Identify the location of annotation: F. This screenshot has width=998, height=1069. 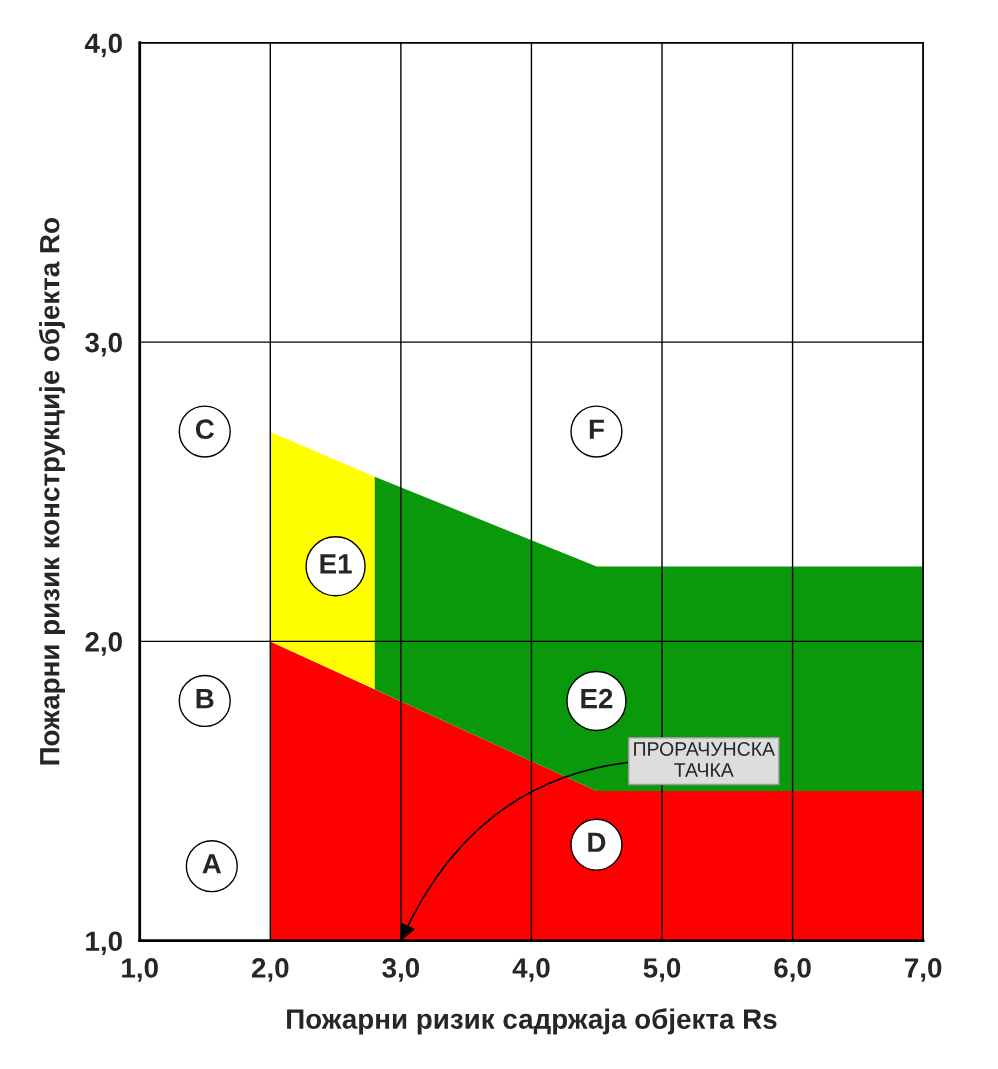
(596, 429).